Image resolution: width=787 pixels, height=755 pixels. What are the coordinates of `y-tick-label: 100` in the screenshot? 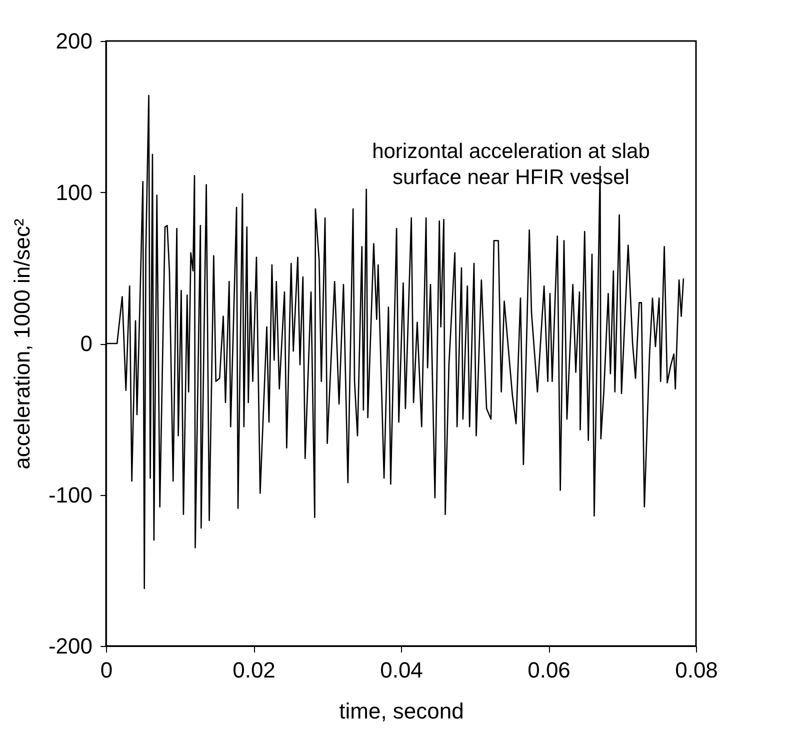 It's located at (74, 192).